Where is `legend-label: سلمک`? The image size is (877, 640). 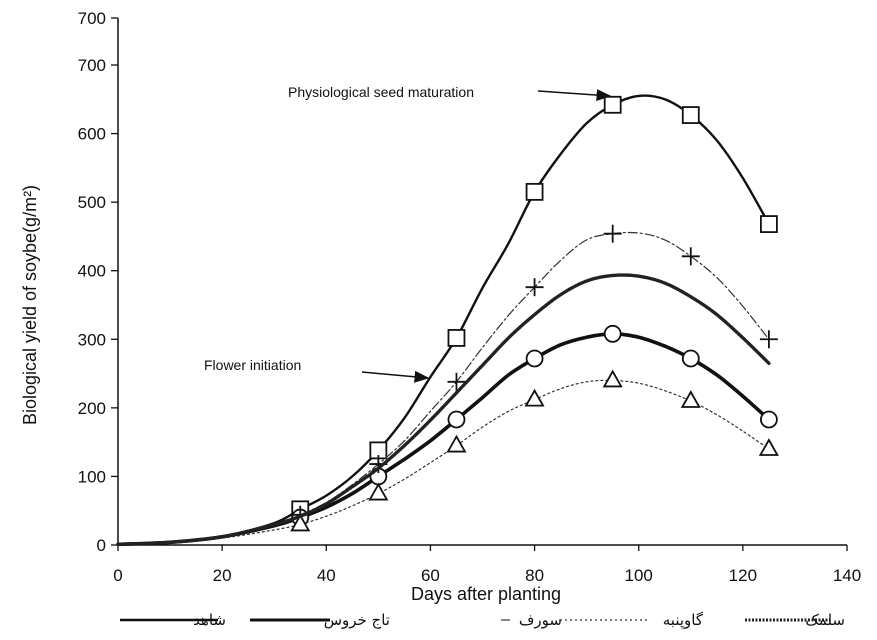
legend-label: سلمک is located at coordinates (825, 620).